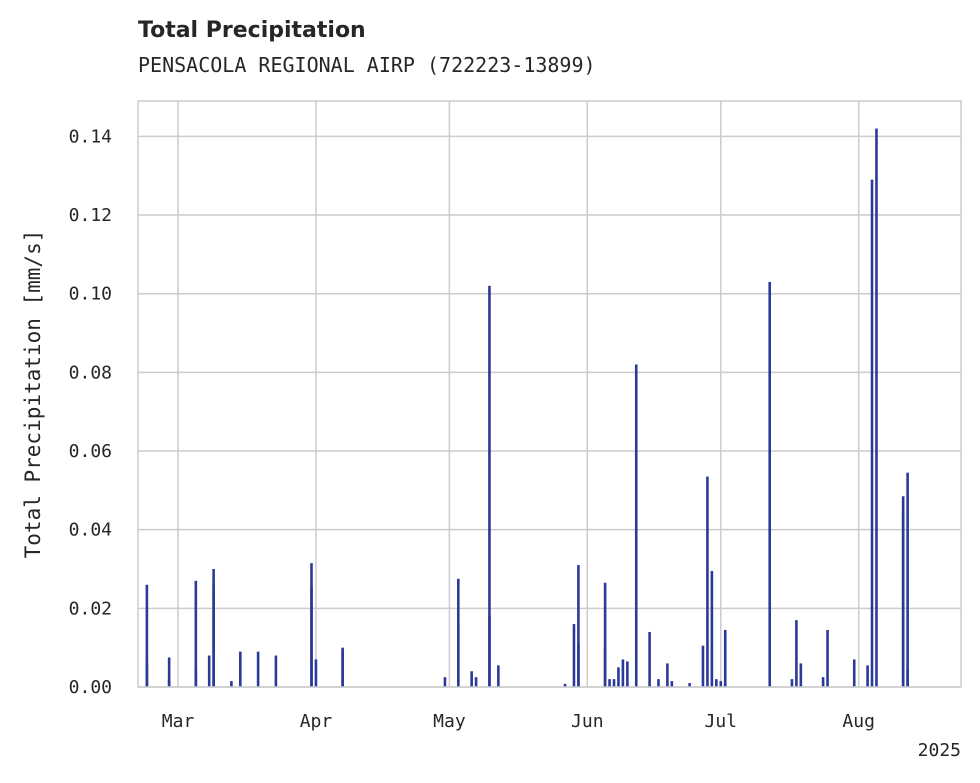 The height and width of the screenshot is (783, 980). Describe the element at coordinates (90, 294) in the screenshot. I see `y-tick-label: 0.10` at that location.